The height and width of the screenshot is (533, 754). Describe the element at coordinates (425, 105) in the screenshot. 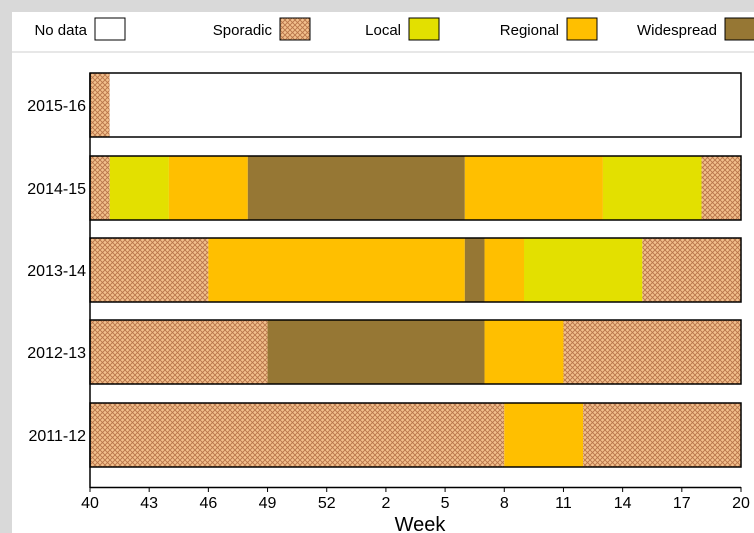

I see `segment-no-data` at that location.